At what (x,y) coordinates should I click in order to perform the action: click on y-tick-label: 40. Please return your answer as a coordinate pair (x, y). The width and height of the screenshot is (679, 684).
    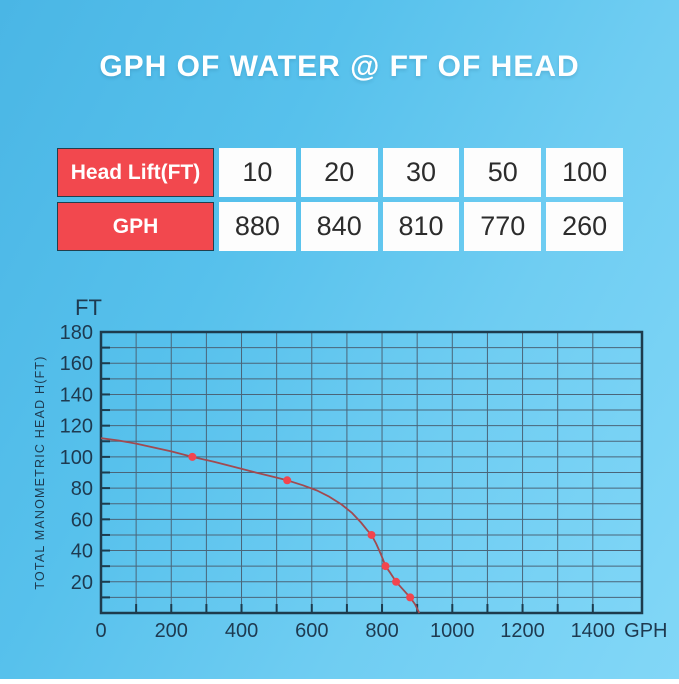
    Looking at the image, I should click on (82, 552).